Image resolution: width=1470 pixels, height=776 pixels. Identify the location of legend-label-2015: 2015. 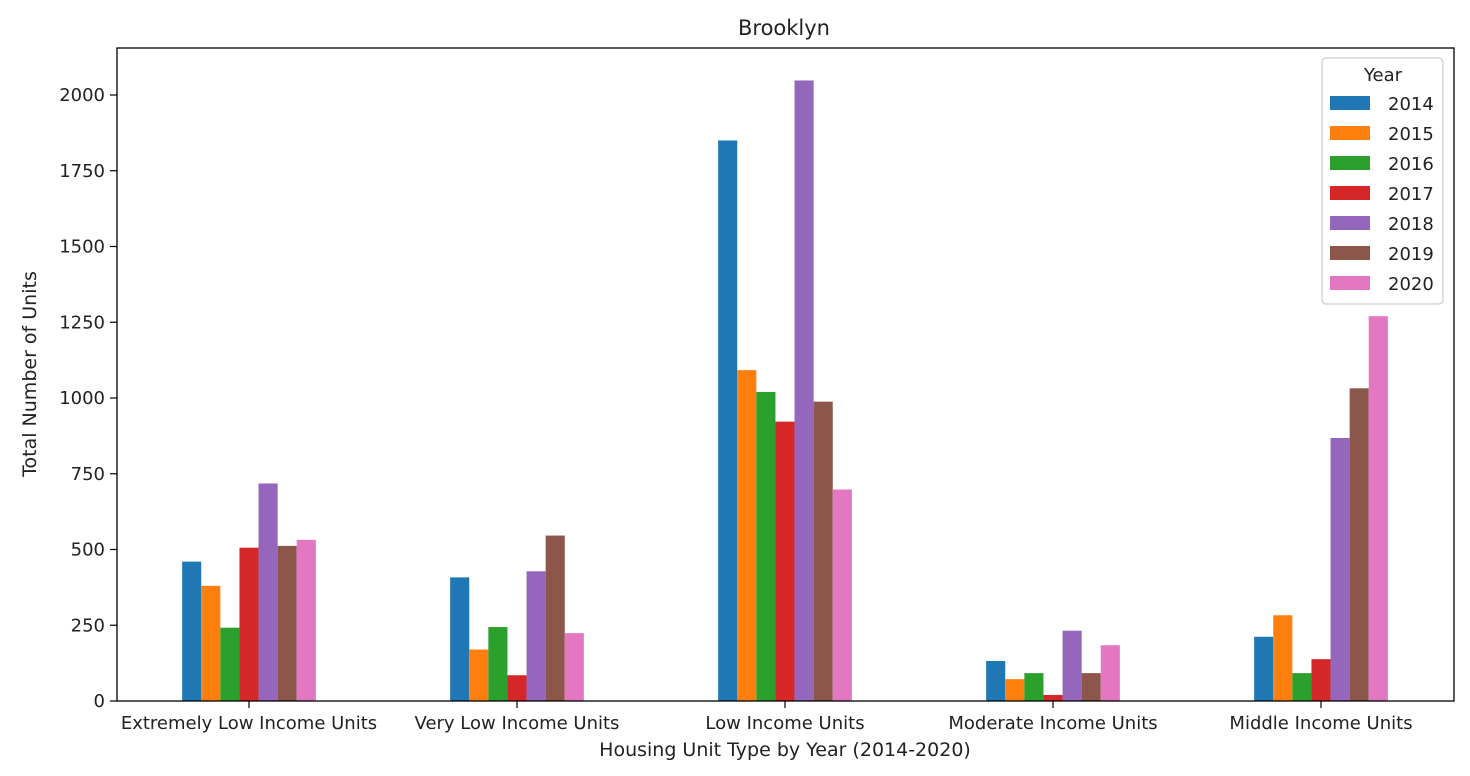
(1411, 134).